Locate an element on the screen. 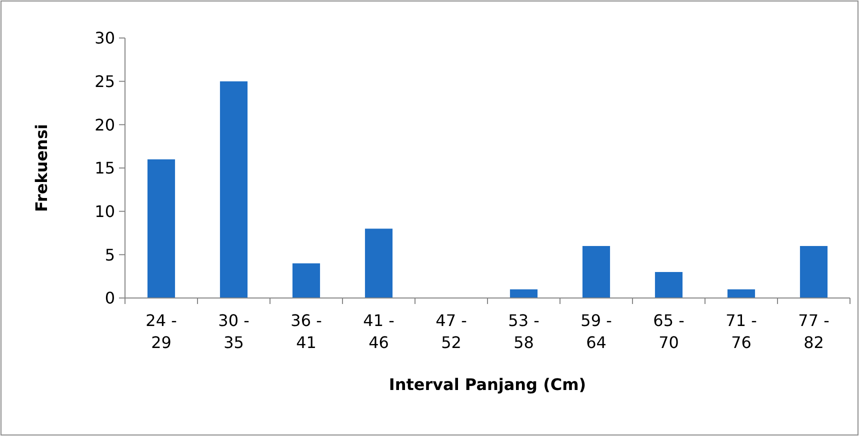 The width and height of the screenshot is (868, 445). y-axis-title: Frekuensi is located at coordinates (41, 168).